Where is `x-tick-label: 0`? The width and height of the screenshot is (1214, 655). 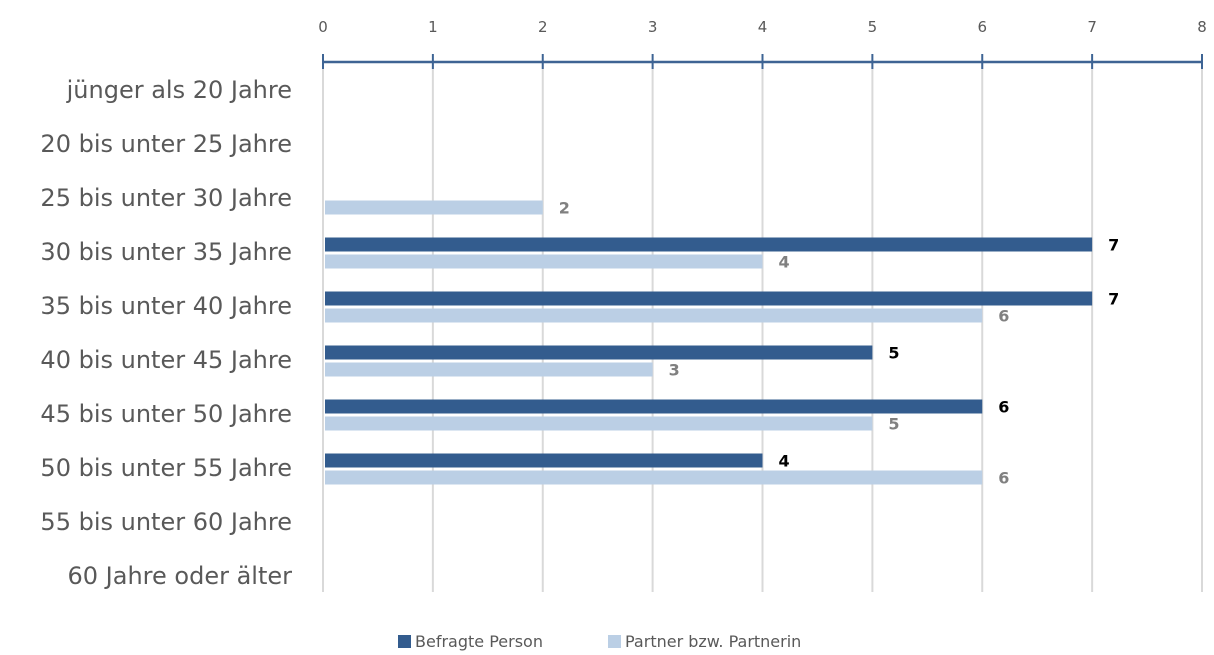 x-tick-label: 0 is located at coordinates (323, 27).